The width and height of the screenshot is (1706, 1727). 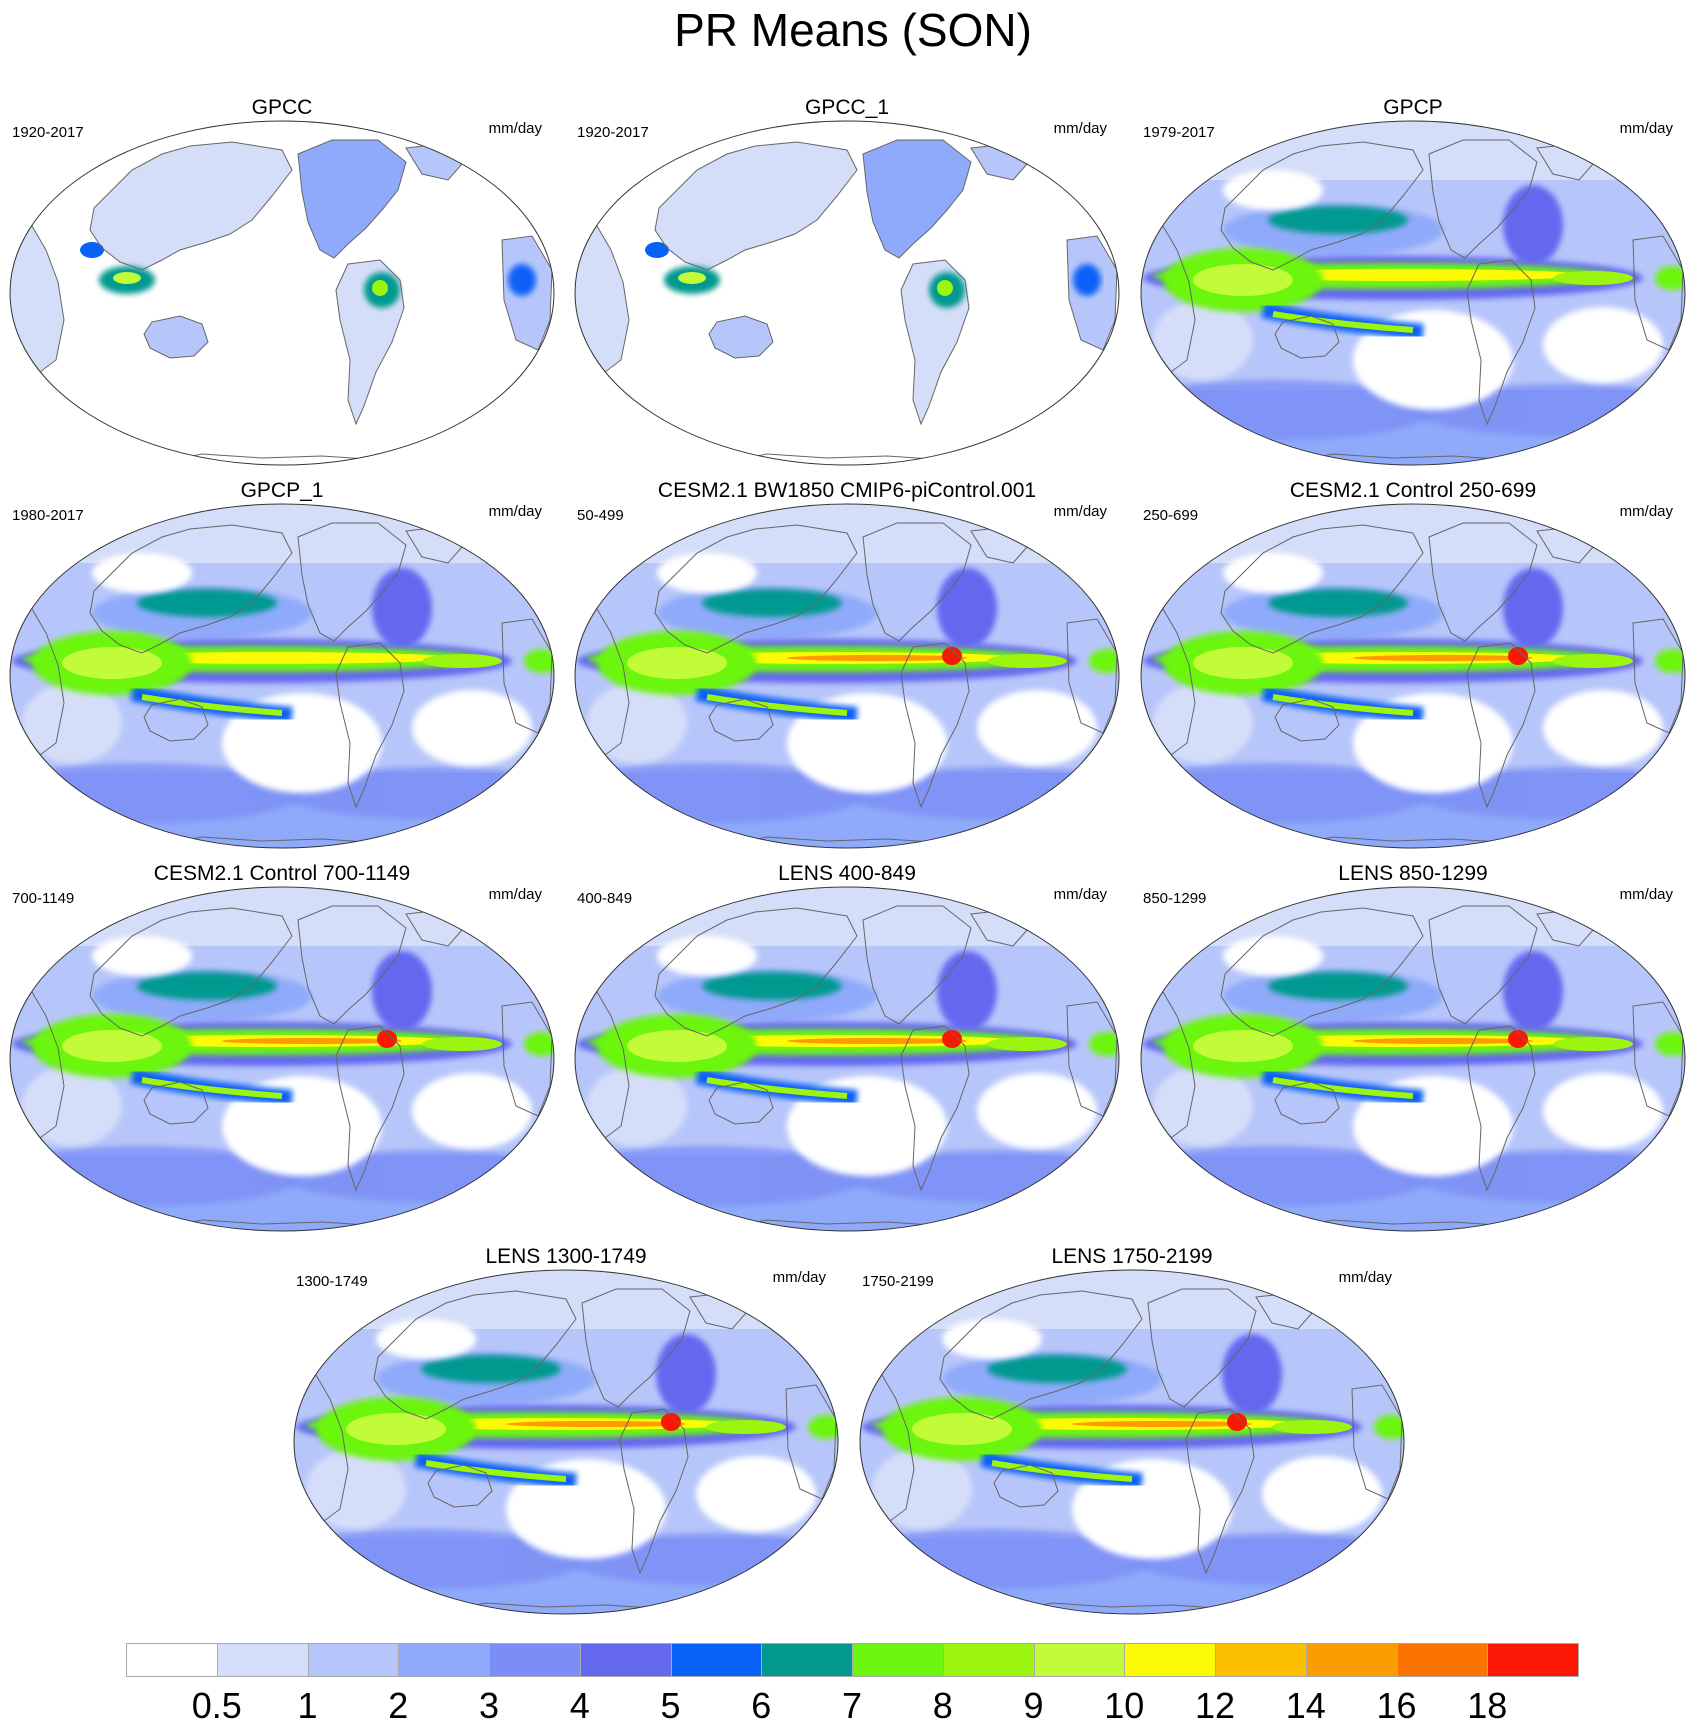 I want to click on map-panel: GPCC 1920-2017 mm/day, so click(x=282, y=286).